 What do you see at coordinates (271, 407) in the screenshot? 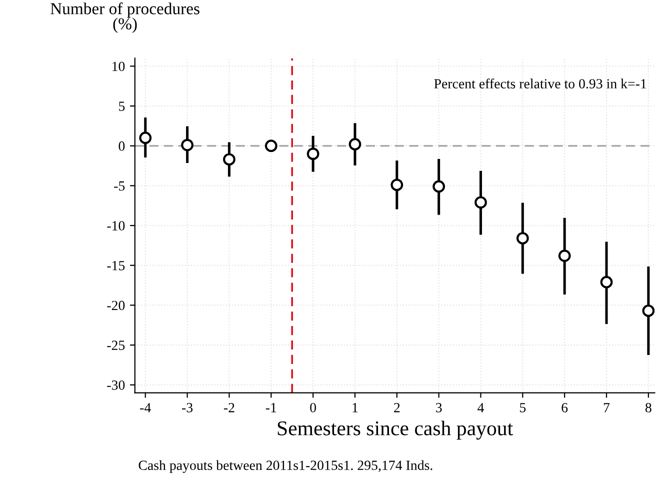
I see `x-tick-label: -1` at bounding box center [271, 407].